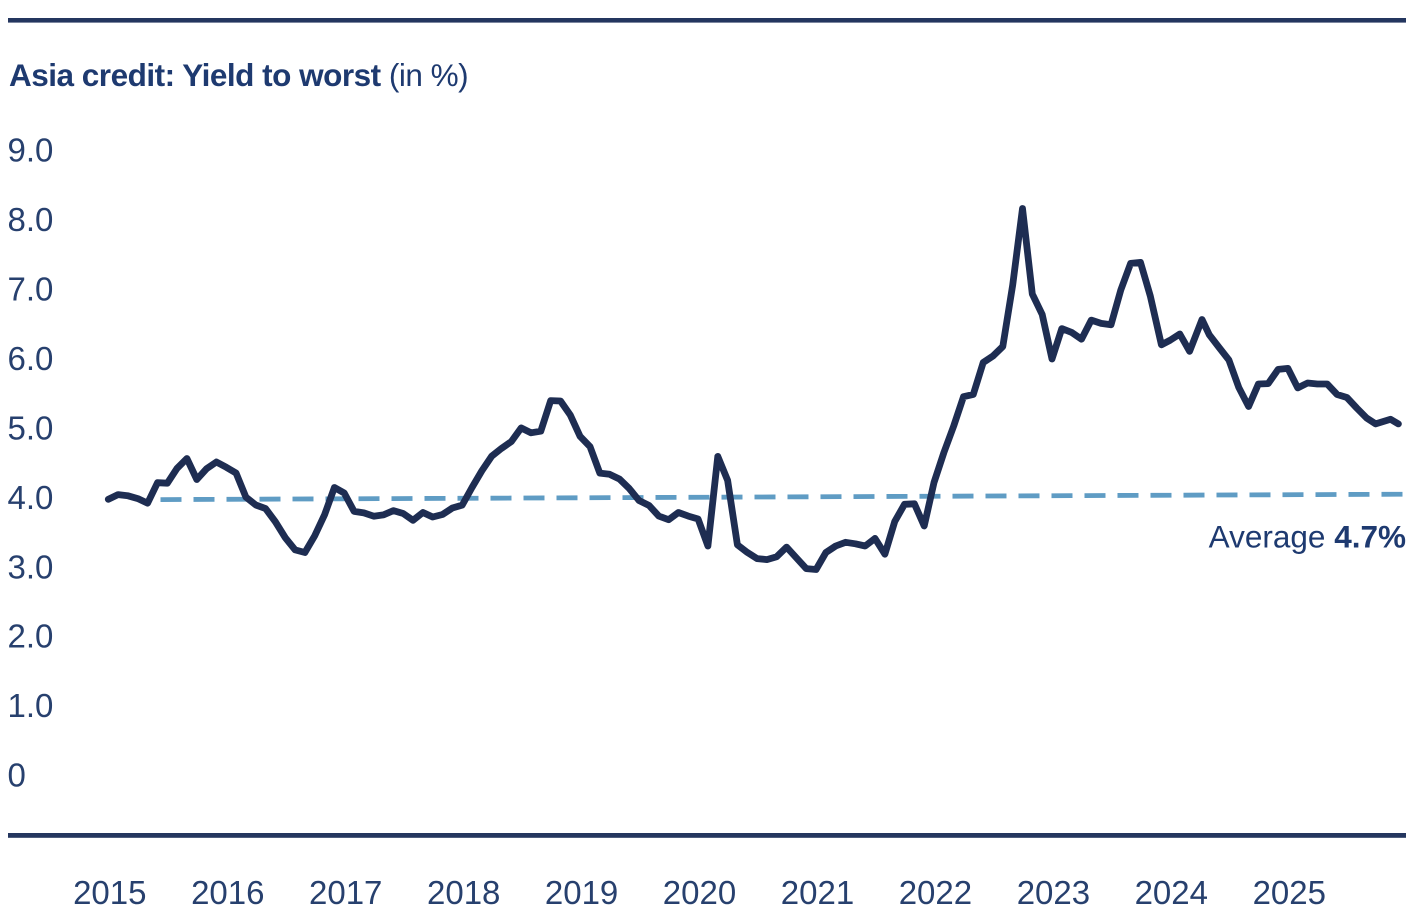 This screenshot has width=1422, height=921. Describe the element at coordinates (1171, 892) in the screenshot. I see `svg-text: 2024` at that location.